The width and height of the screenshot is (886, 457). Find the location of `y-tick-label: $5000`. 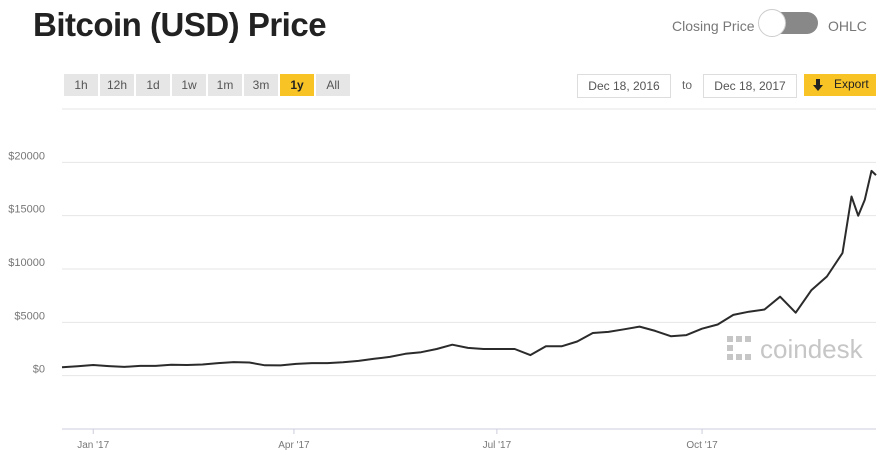

y-tick-label: $5000 is located at coordinates (29, 316).